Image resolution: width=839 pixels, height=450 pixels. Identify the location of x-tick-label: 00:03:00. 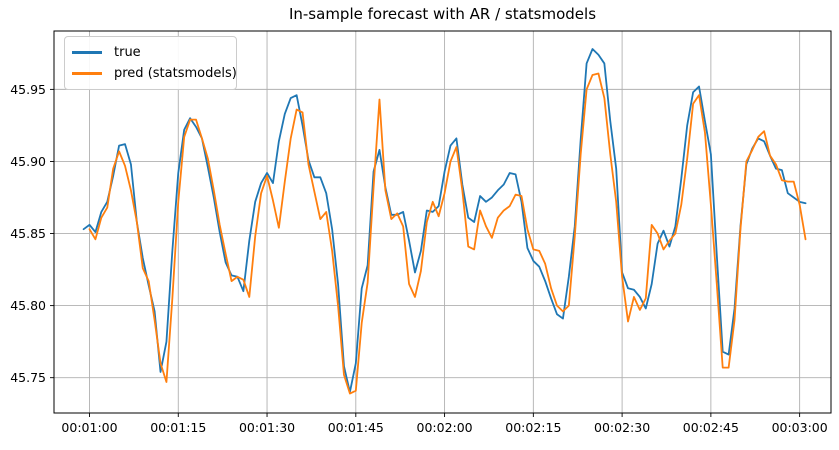
(800, 427).